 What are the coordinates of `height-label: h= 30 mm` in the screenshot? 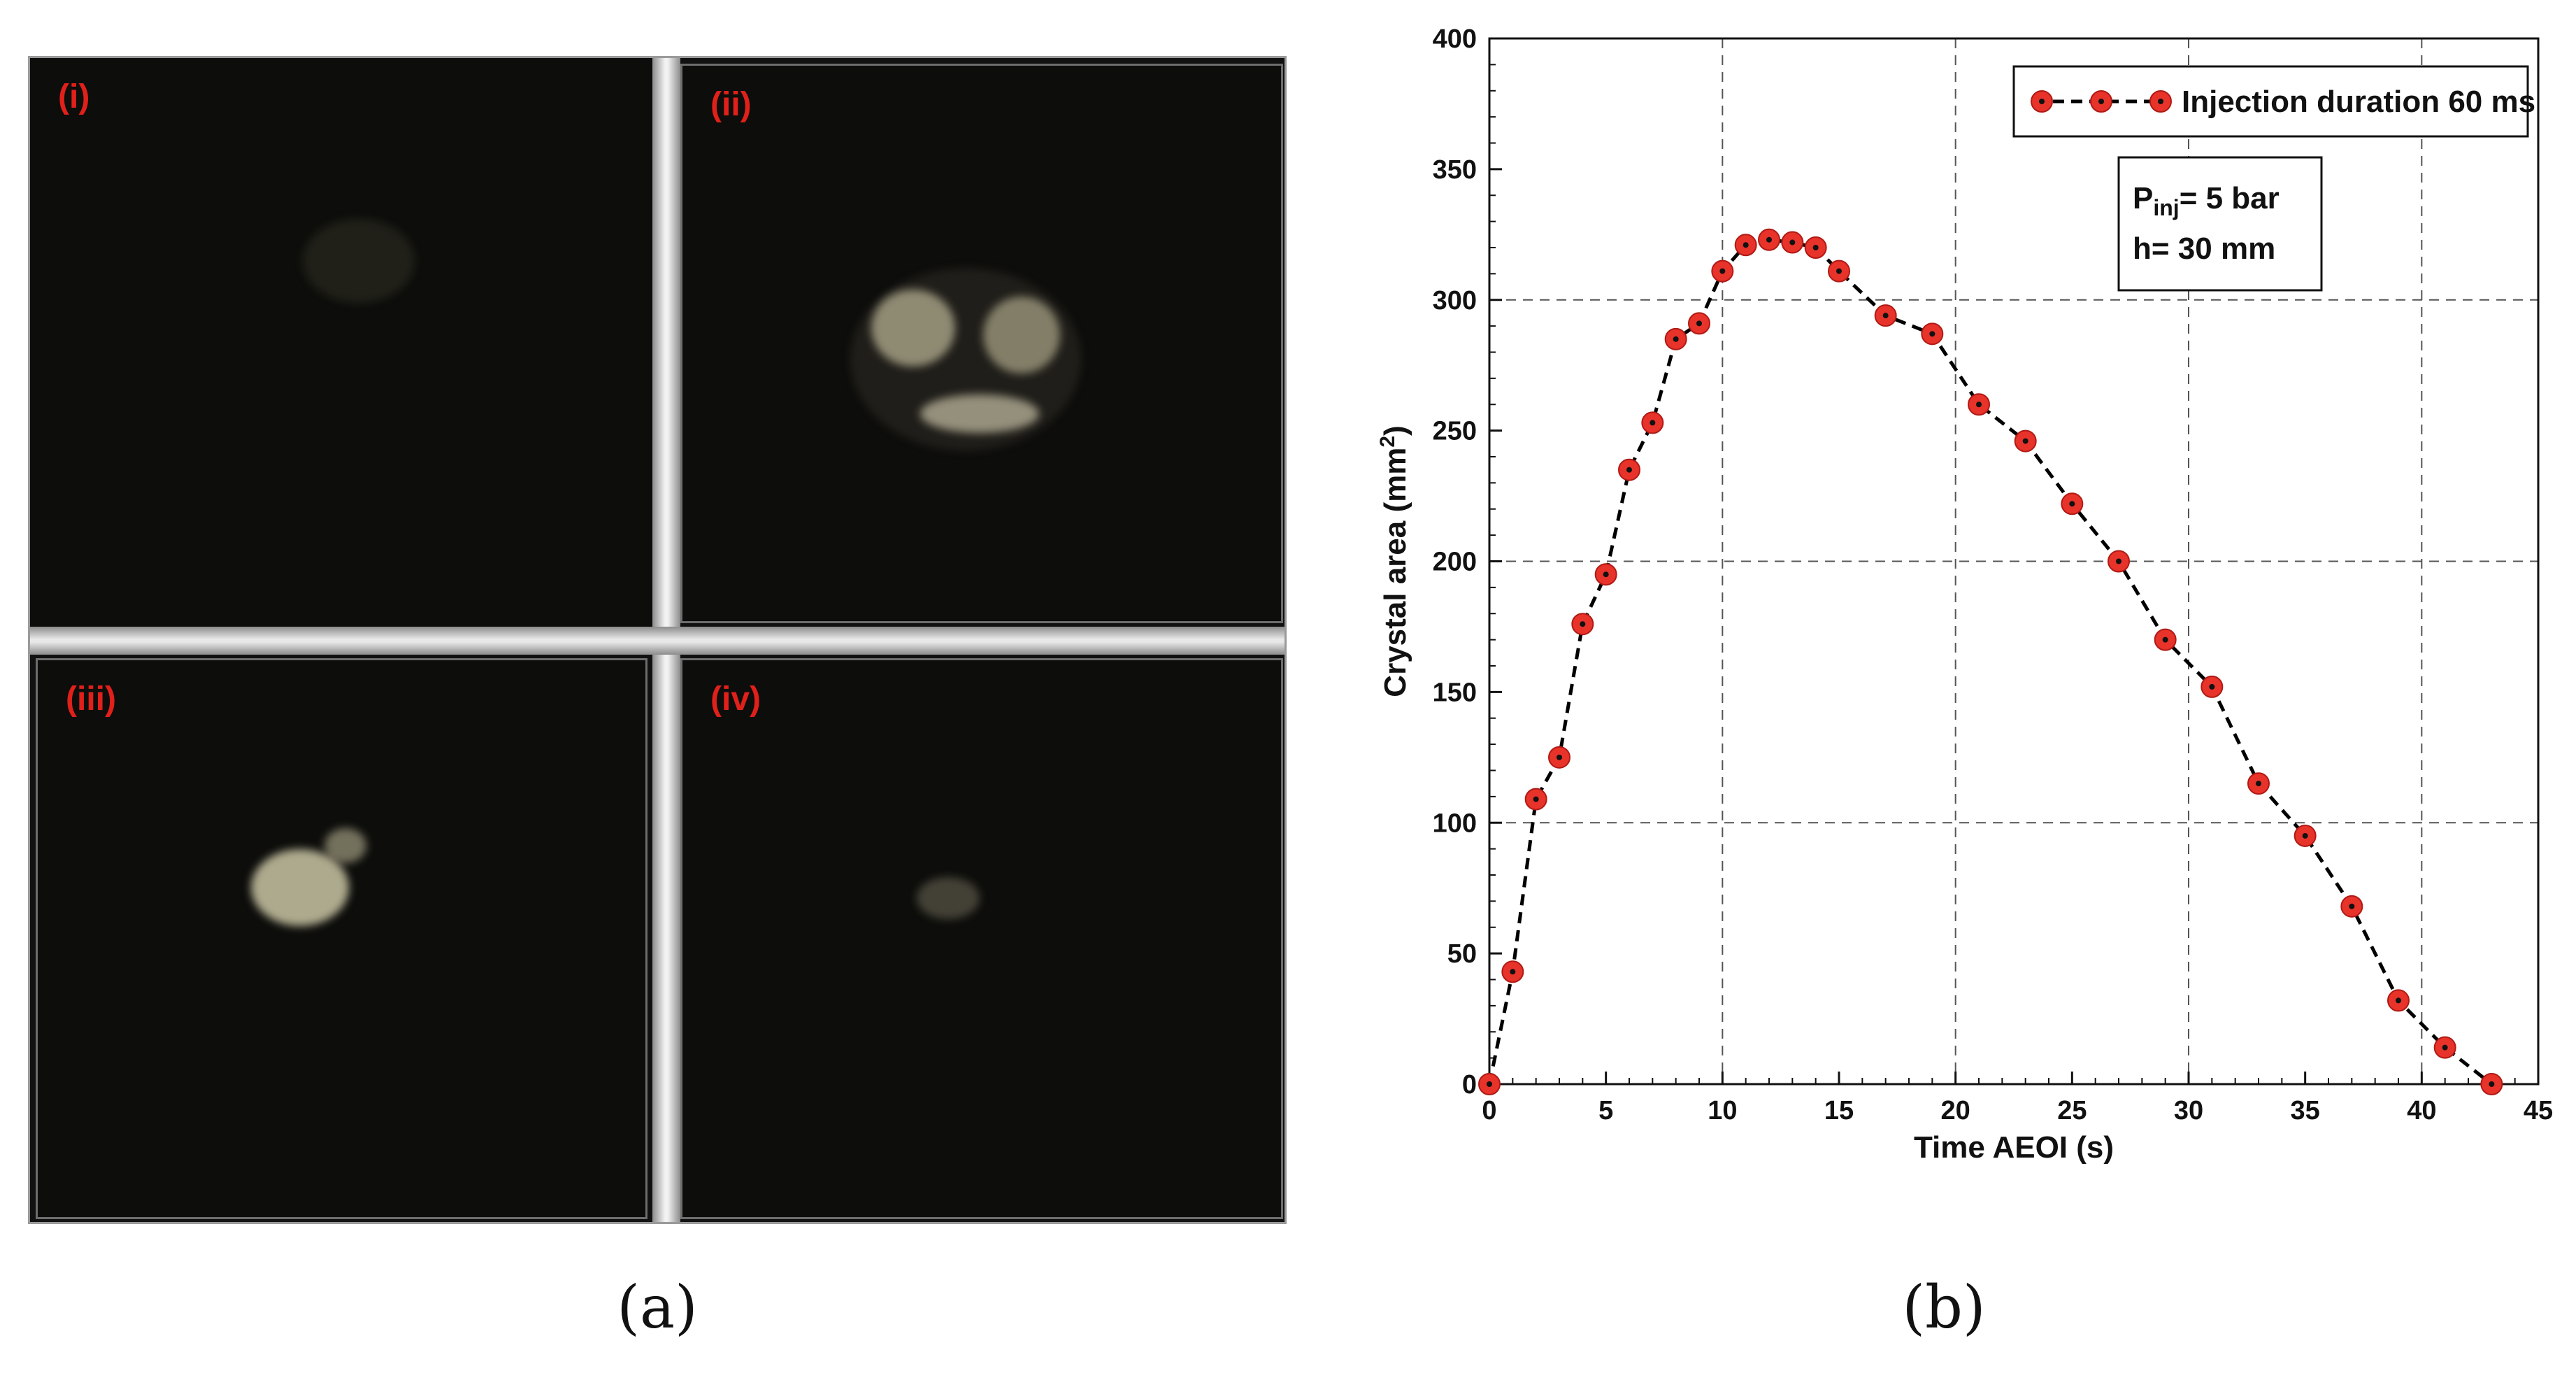 It's located at (2204, 249).